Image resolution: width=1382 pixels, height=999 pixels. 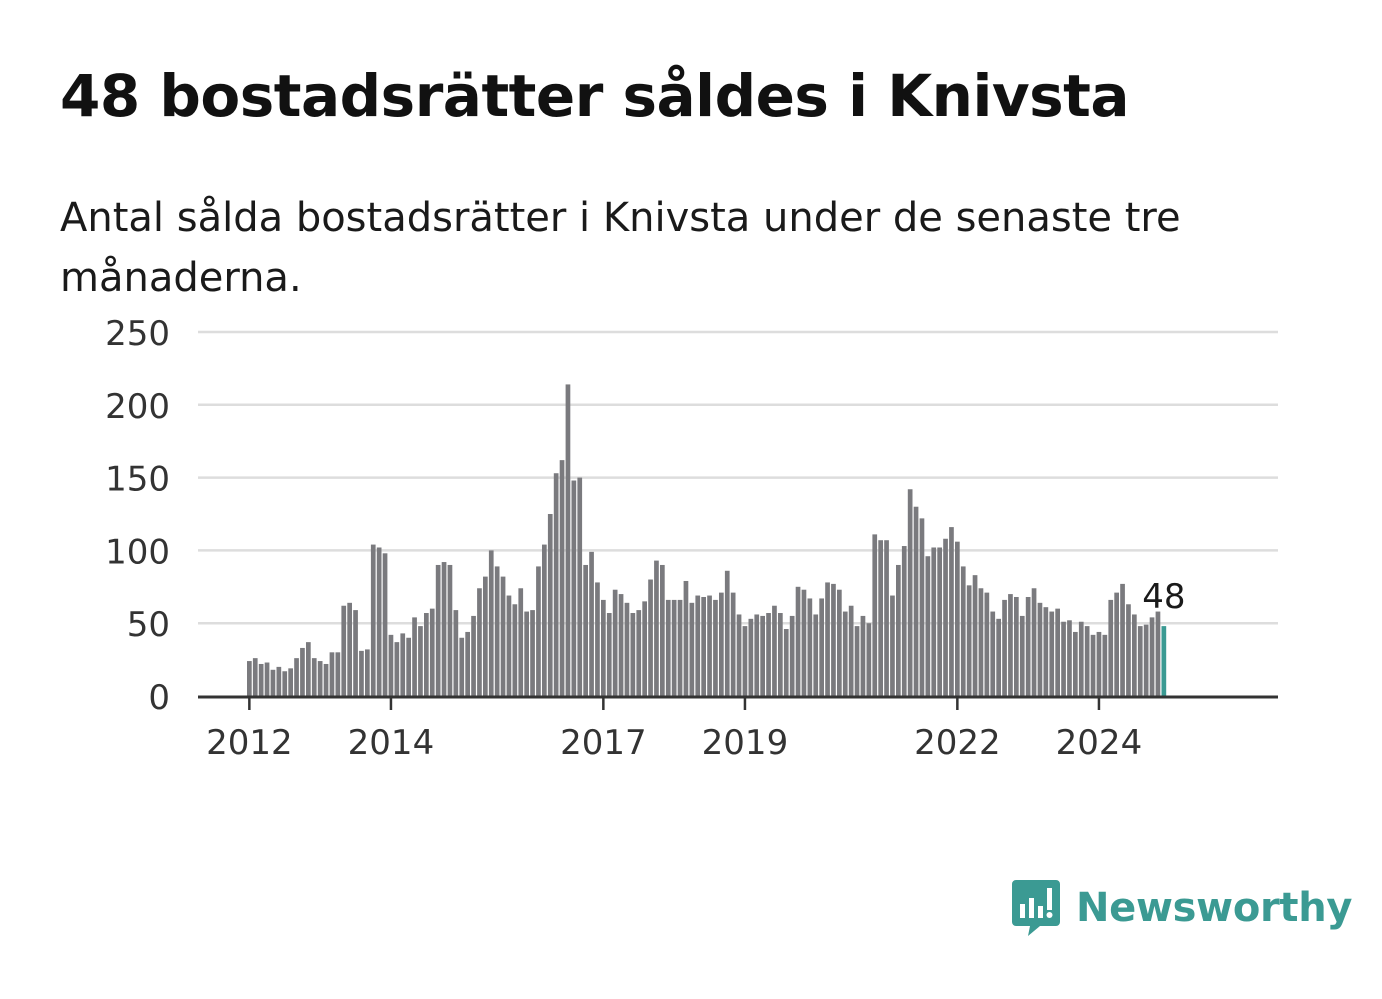 I want to click on y-axis-ticks: 0 50 100 150 200 250, so click(x=137, y=516).